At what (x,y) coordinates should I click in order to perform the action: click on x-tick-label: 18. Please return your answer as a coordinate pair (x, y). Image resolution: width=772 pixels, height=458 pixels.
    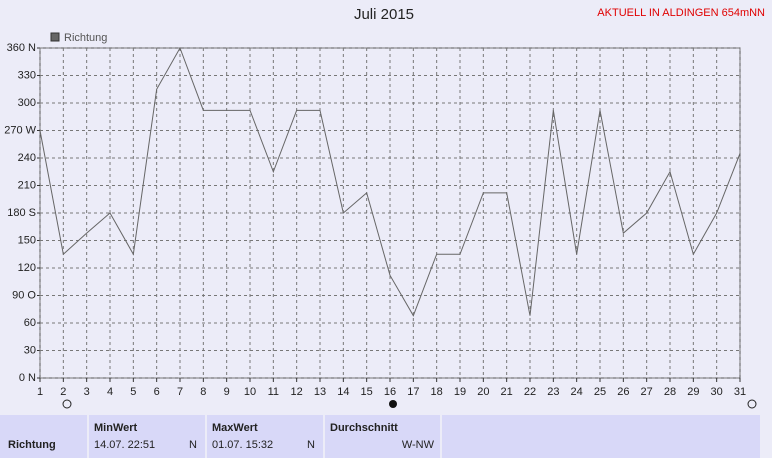
    Looking at the image, I should click on (437, 392).